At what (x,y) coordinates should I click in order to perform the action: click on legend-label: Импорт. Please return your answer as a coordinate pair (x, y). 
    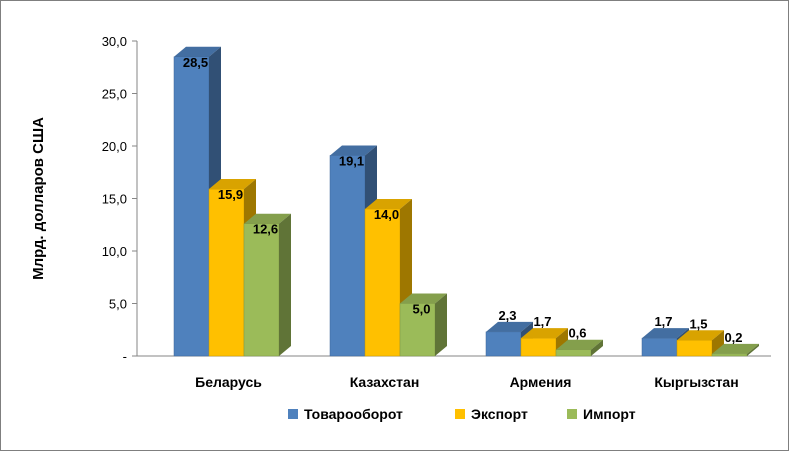
    Looking at the image, I should click on (609, 414).